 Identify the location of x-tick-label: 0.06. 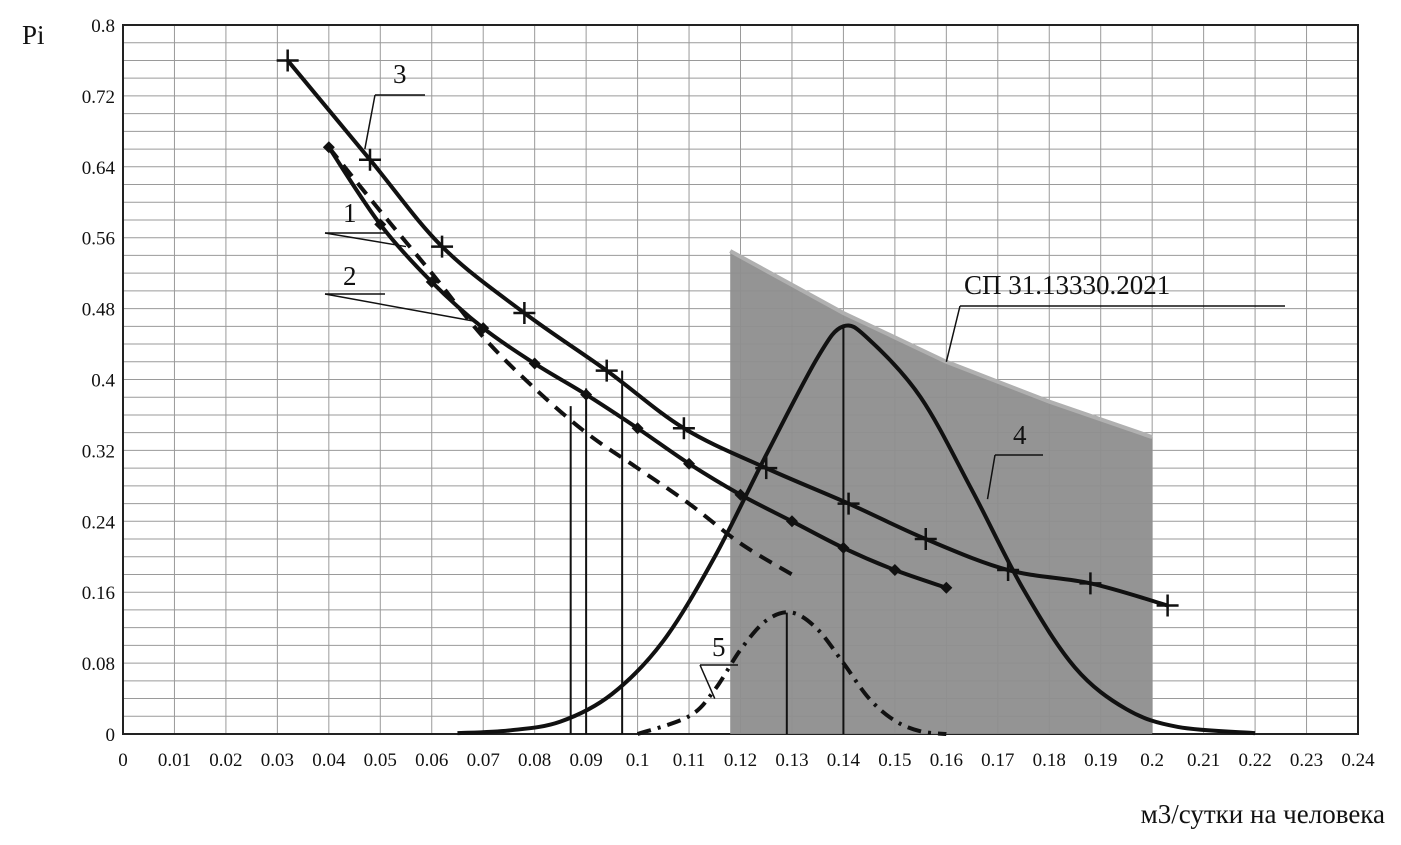
(431, 760).